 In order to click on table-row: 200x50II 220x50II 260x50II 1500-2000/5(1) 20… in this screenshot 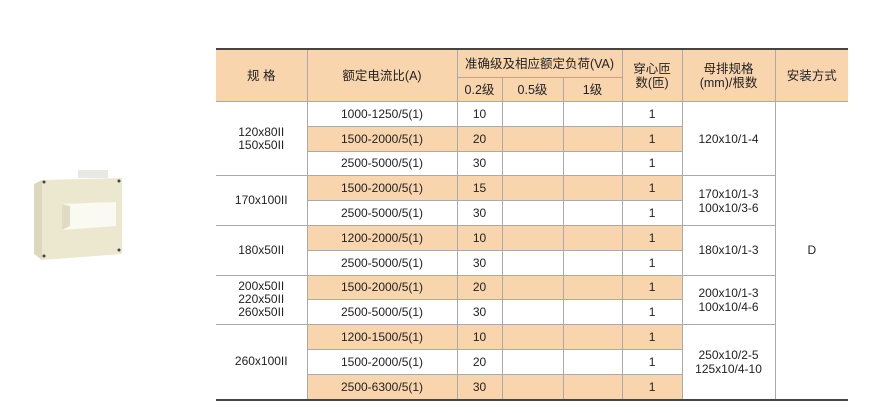, I will do `click(532, 300)`.